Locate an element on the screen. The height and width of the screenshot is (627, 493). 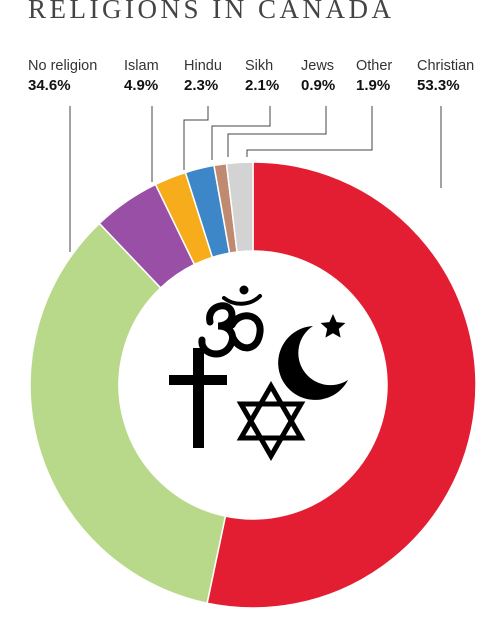
leader-line-hindu is located at coordinates (196, 138).